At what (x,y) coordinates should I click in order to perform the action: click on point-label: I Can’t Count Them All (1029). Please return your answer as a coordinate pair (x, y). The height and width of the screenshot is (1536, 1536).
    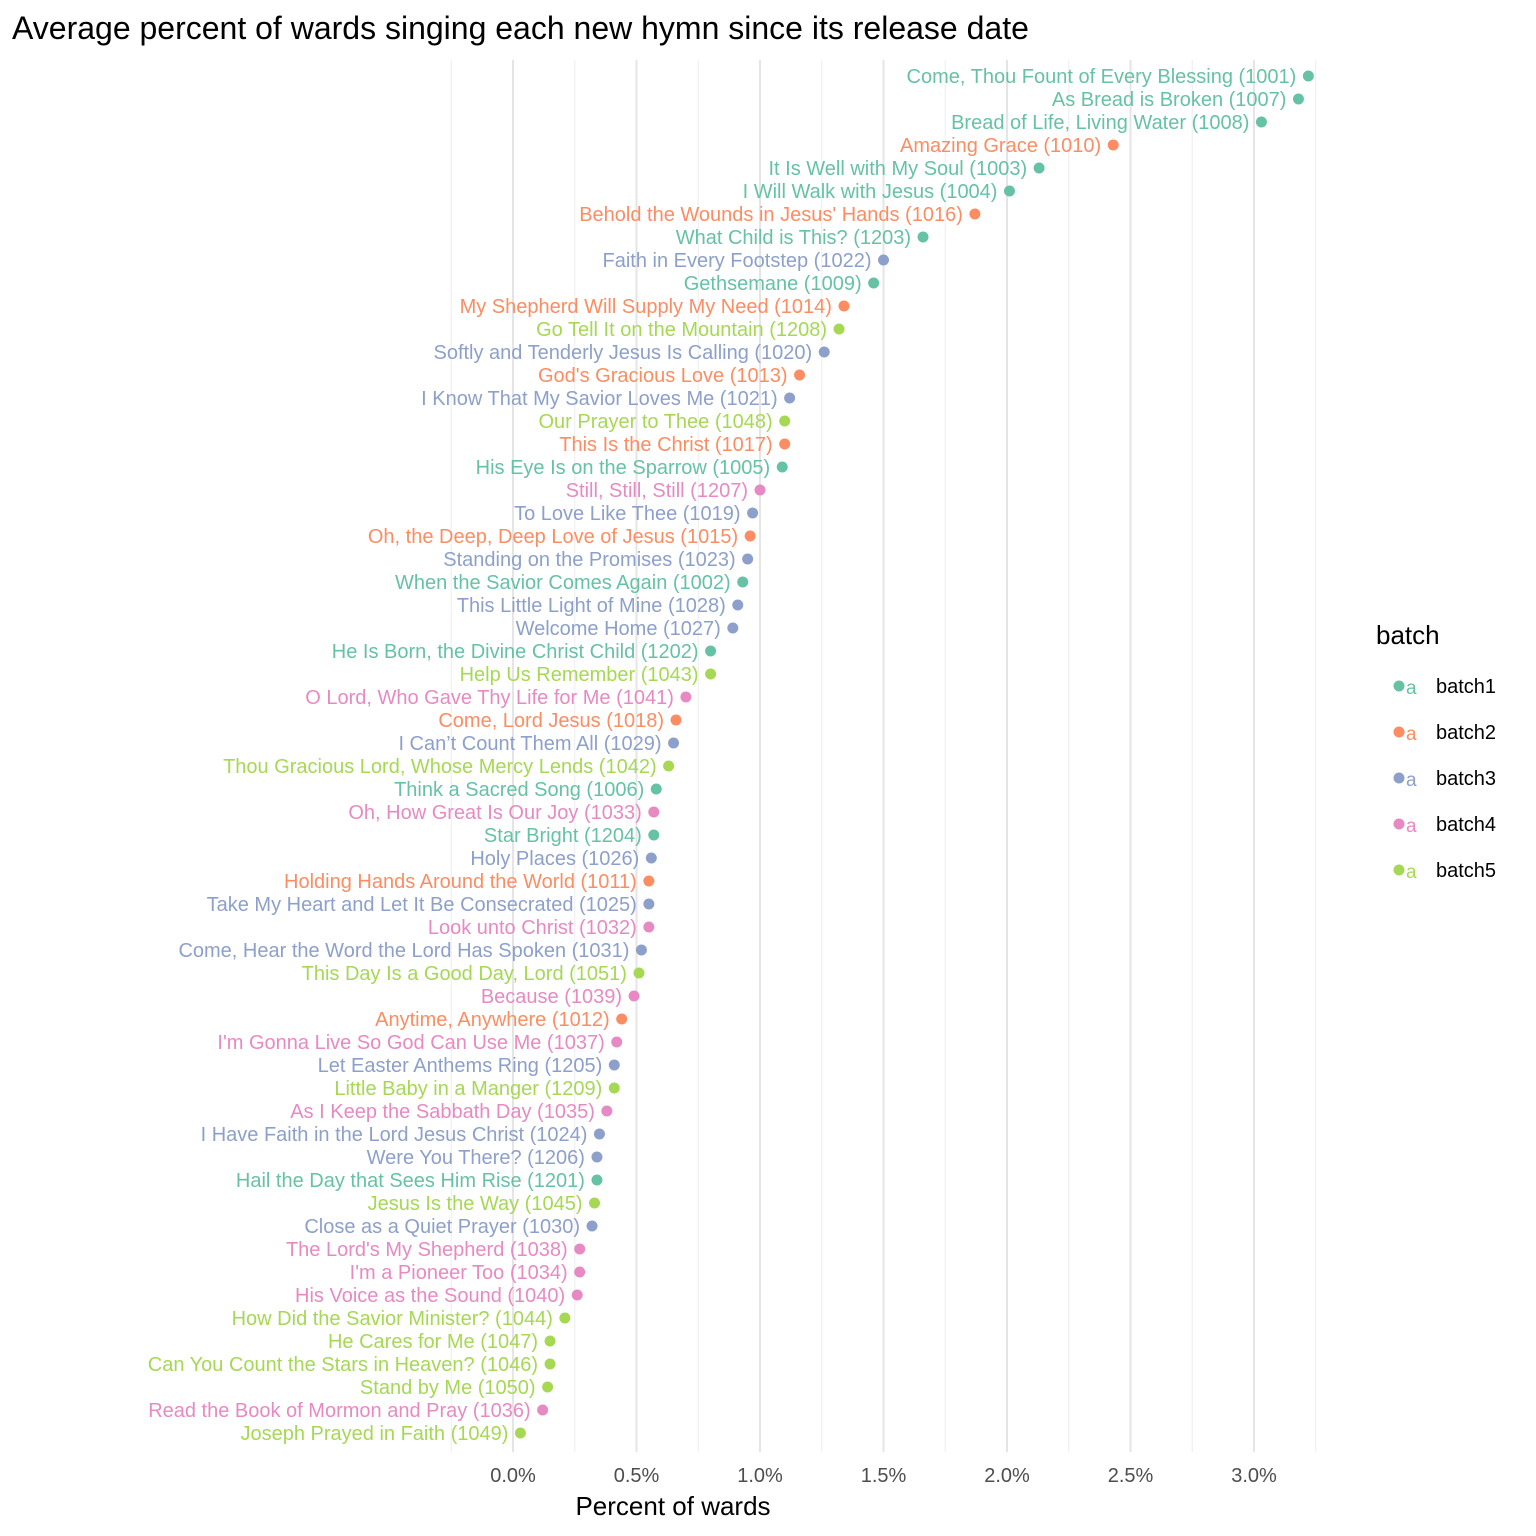
    Looking at the image, I should click on (529, 744).